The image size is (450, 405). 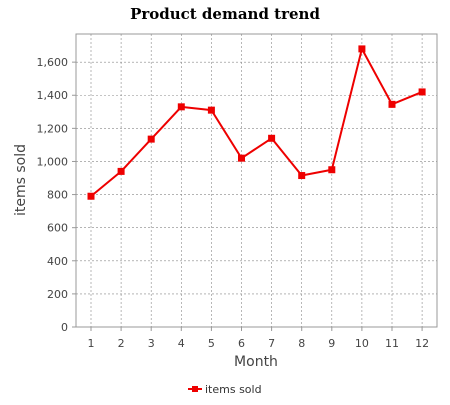 What do you see at coordinates (331, 343) in the screenshot?
I see `x-tick-label: 9` at bounding box center [331, 343].